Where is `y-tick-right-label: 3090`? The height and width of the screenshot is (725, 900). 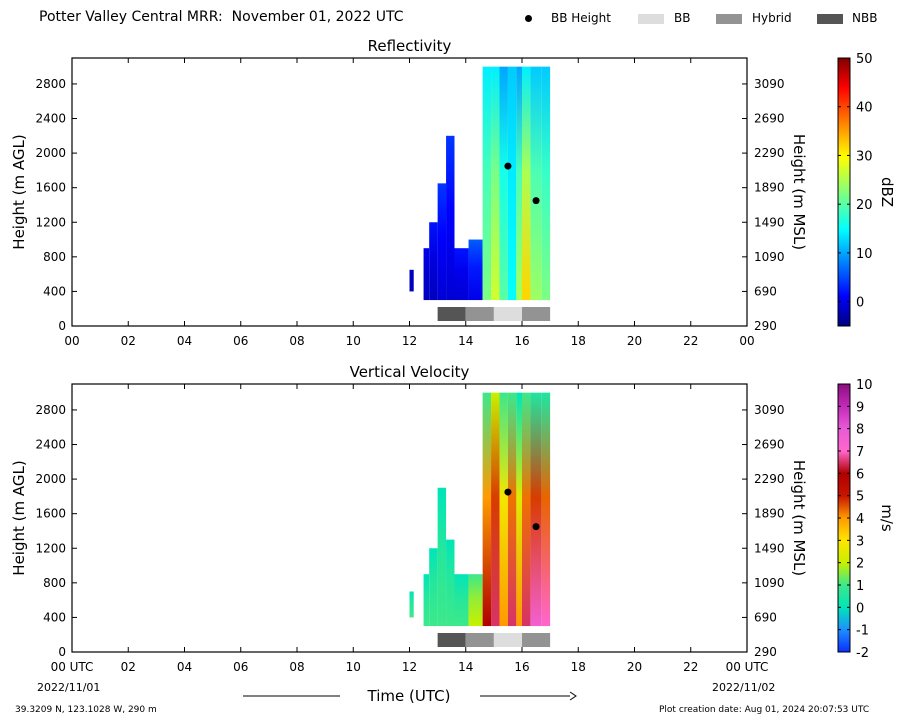 y-tick-right-label: 3090 is located at coordinates (769, 410).